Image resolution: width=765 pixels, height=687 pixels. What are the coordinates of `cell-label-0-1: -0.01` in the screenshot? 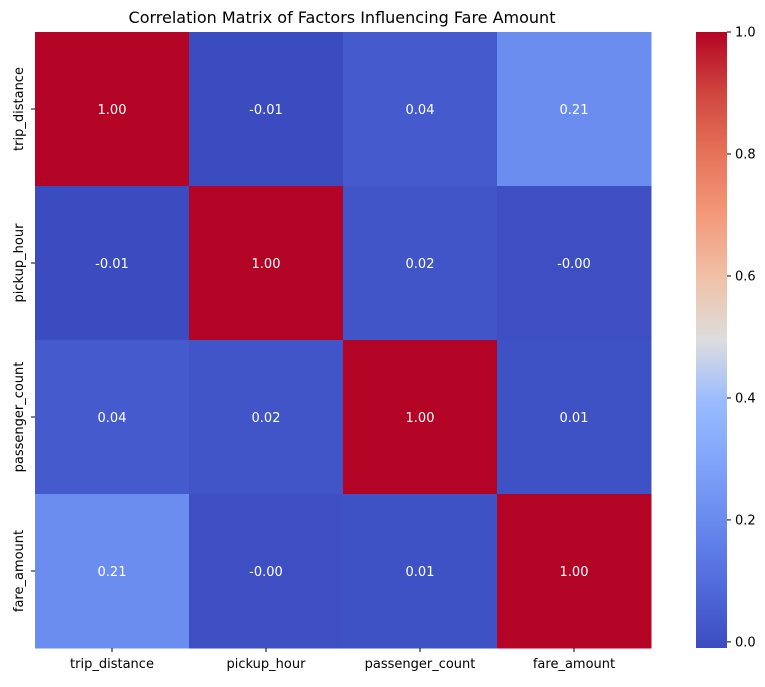 It's located at (266, 110).